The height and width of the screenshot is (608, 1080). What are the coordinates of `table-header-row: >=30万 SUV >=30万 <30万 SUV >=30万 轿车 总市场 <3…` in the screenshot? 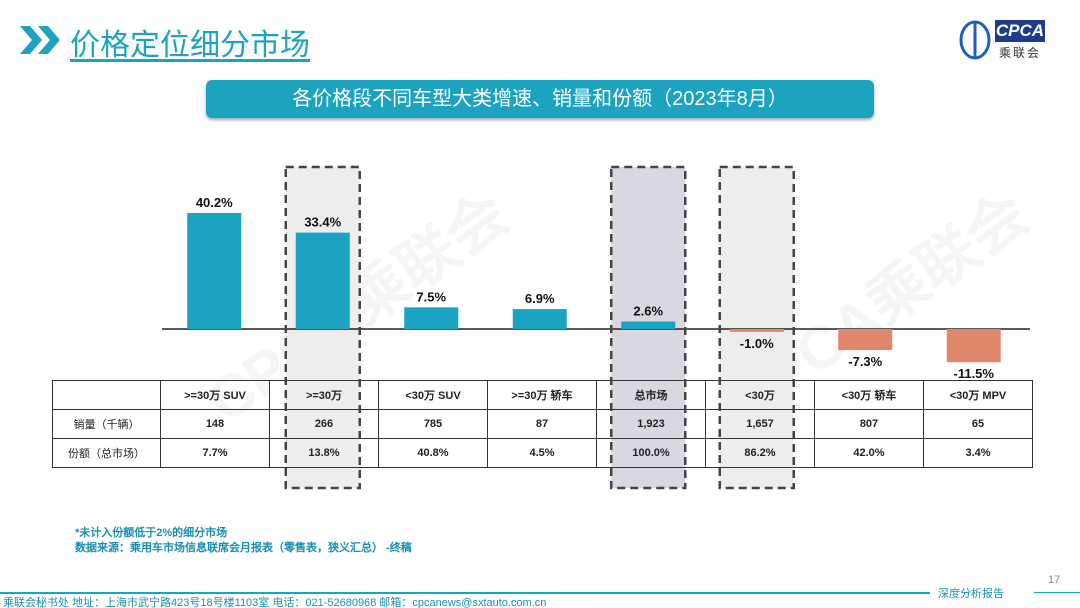 It's located at (542, 395).